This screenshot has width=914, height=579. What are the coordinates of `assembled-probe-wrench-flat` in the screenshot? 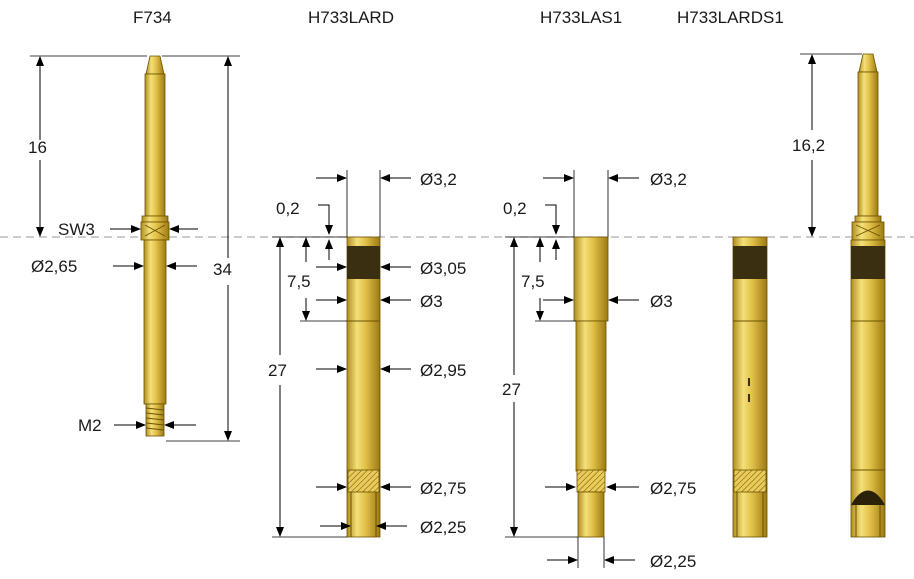 It's located at (868, 231).